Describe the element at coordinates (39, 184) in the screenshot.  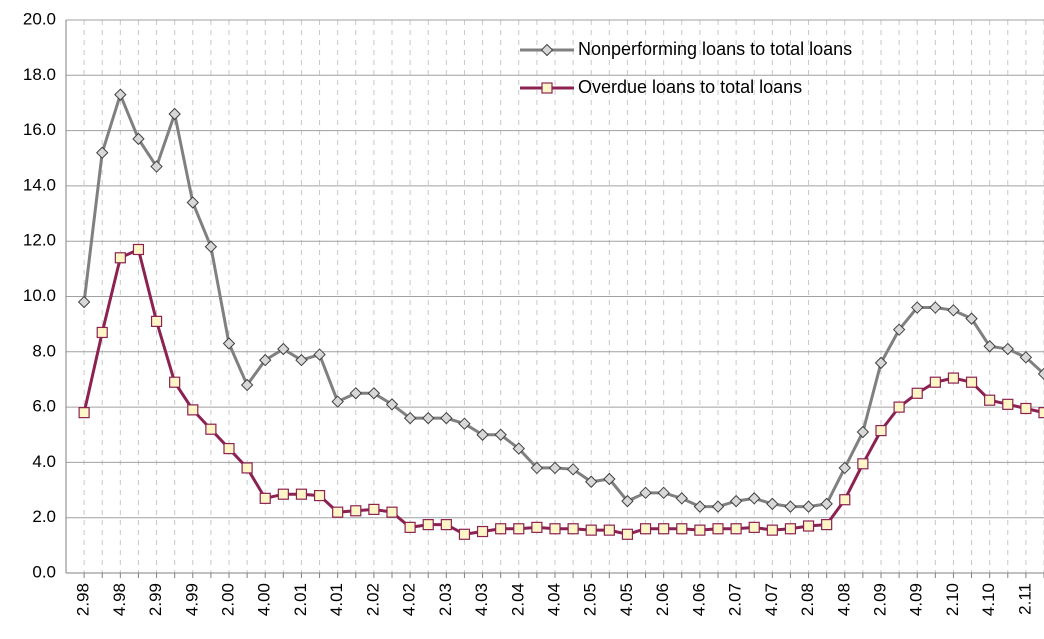
I see `y-tick-label: 14.0` at that location.